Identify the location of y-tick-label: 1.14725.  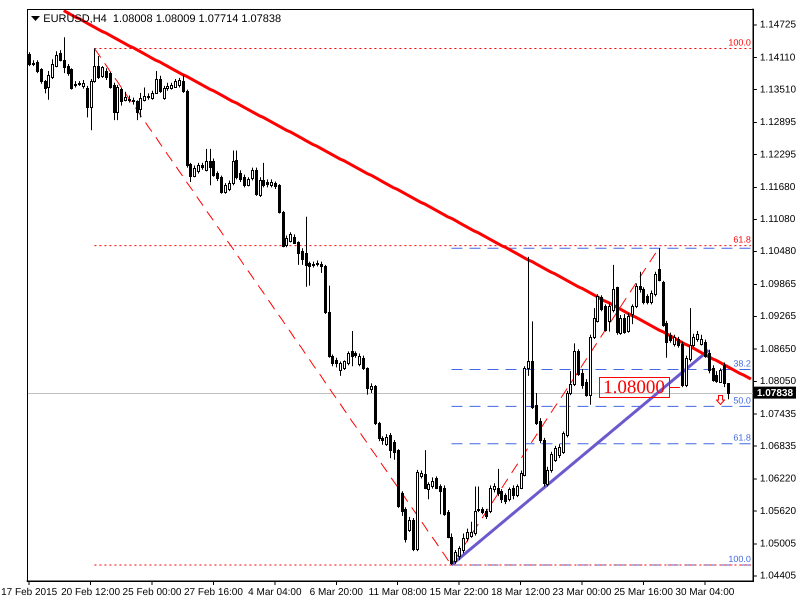
(778, 25).